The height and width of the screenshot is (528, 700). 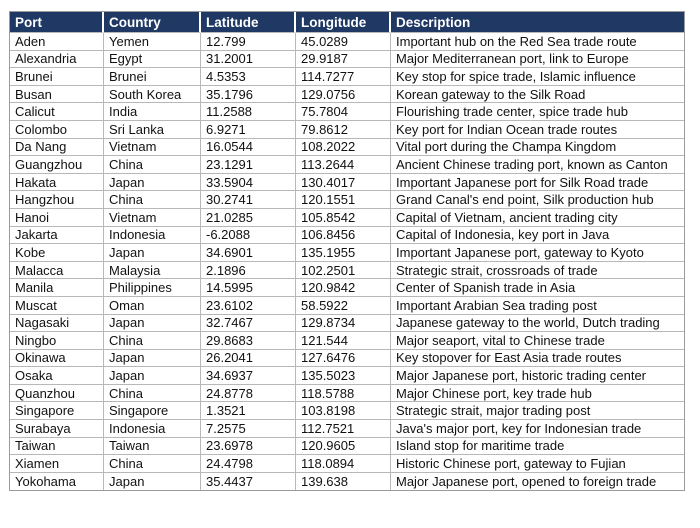 I want to click on cell-longitude: 127.6476, so click(x=343, y=358).